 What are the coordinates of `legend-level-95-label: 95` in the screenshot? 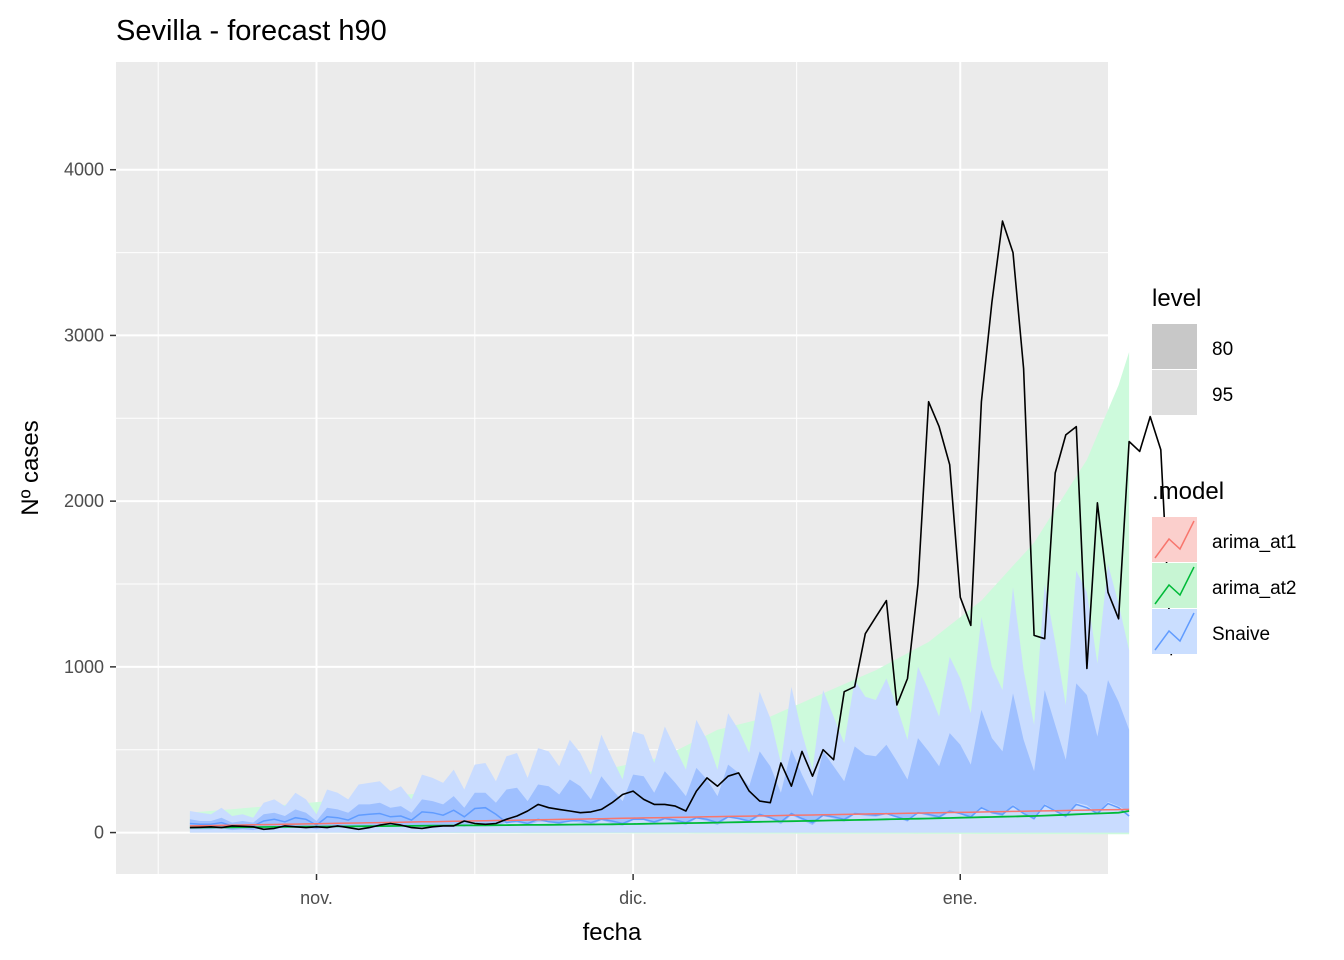 It's located at (1222, 395).